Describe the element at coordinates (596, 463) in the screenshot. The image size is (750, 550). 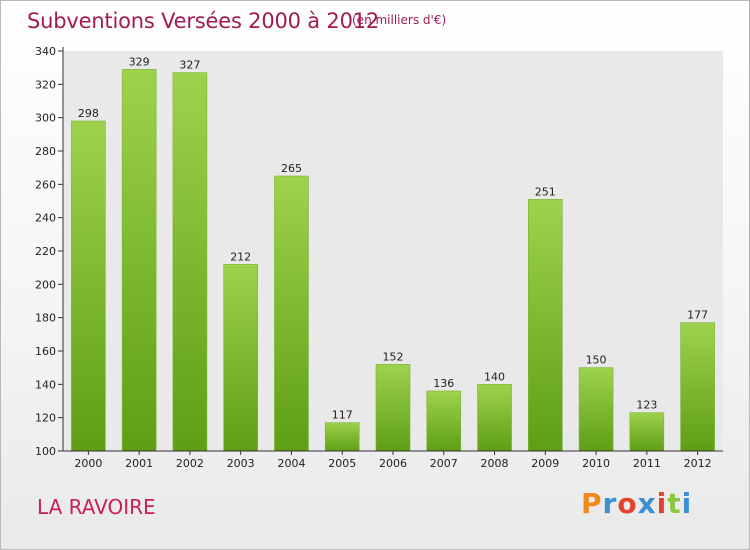
I see `x-tick-label-2010: 2010` at that location.